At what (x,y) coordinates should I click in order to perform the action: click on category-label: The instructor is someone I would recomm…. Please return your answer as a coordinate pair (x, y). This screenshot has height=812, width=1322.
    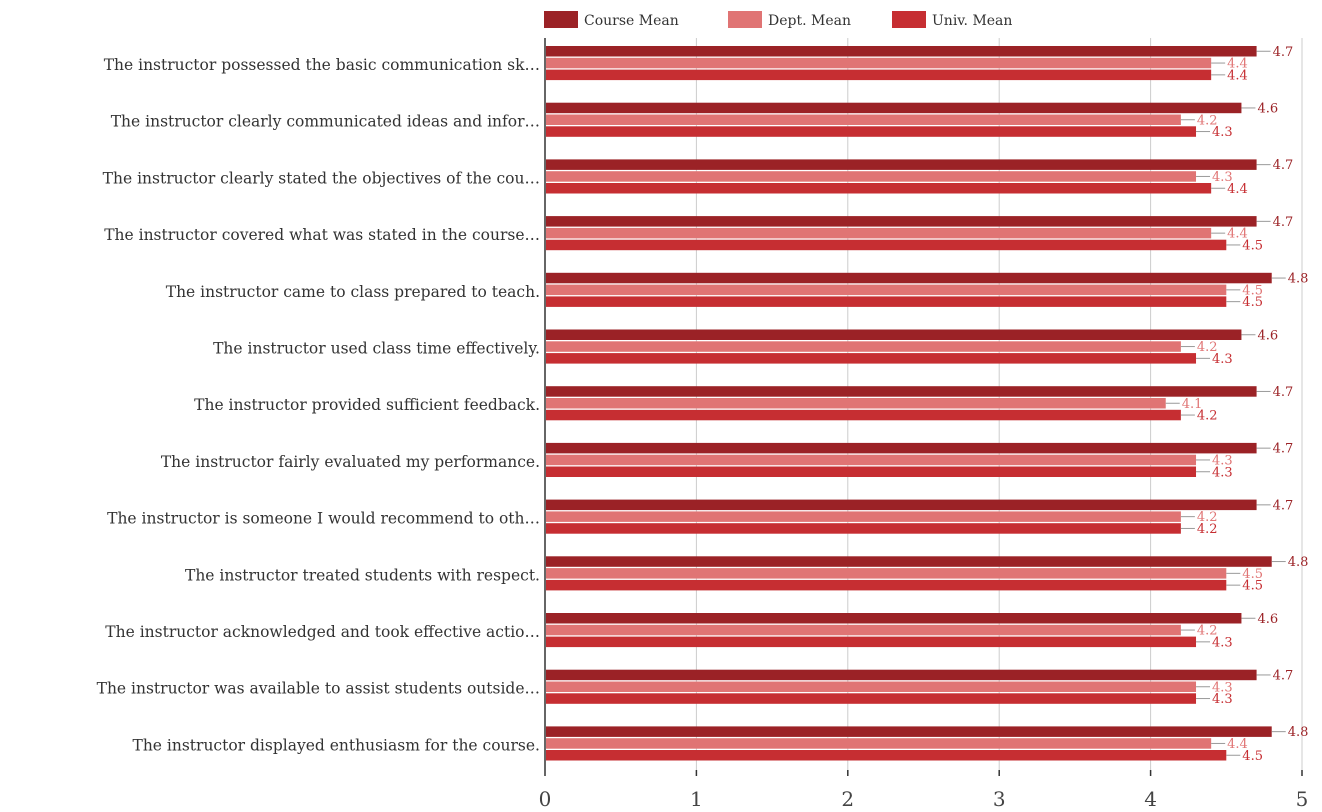
    Looking at the image, I should click on (323, 519).